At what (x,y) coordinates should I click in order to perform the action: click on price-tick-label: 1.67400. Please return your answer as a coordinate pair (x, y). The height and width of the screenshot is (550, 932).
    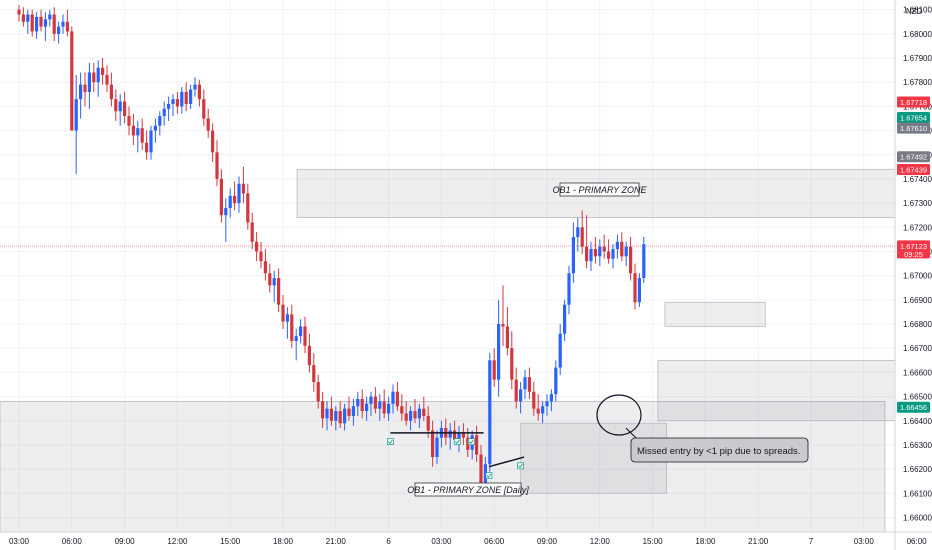
    Looking at the image, I should click on (917, 179).